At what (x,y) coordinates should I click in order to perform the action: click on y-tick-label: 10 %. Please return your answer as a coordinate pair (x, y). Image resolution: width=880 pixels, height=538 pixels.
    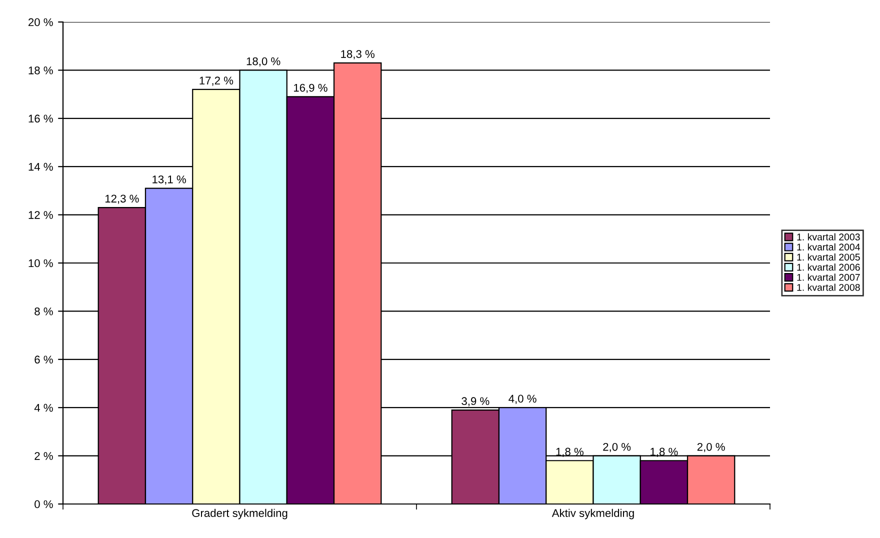
    Looking at the image, I should click on (40, 263).